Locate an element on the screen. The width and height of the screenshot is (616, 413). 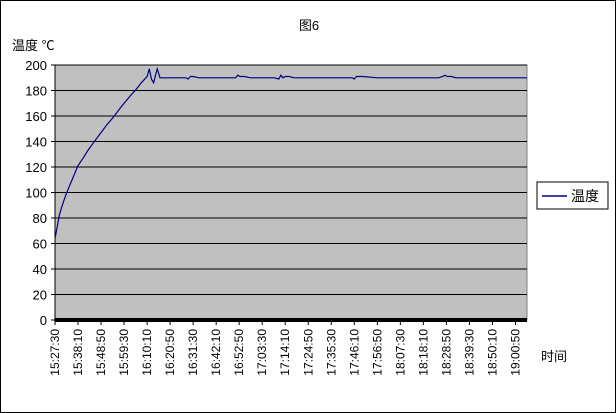
x-tick-label: 18:07:30 is located at coordinates (400, 352).